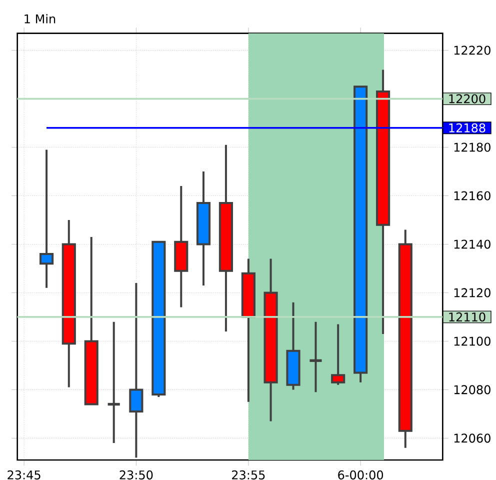  I want to click on x-tick-label: 23:45, so click(24, 475).